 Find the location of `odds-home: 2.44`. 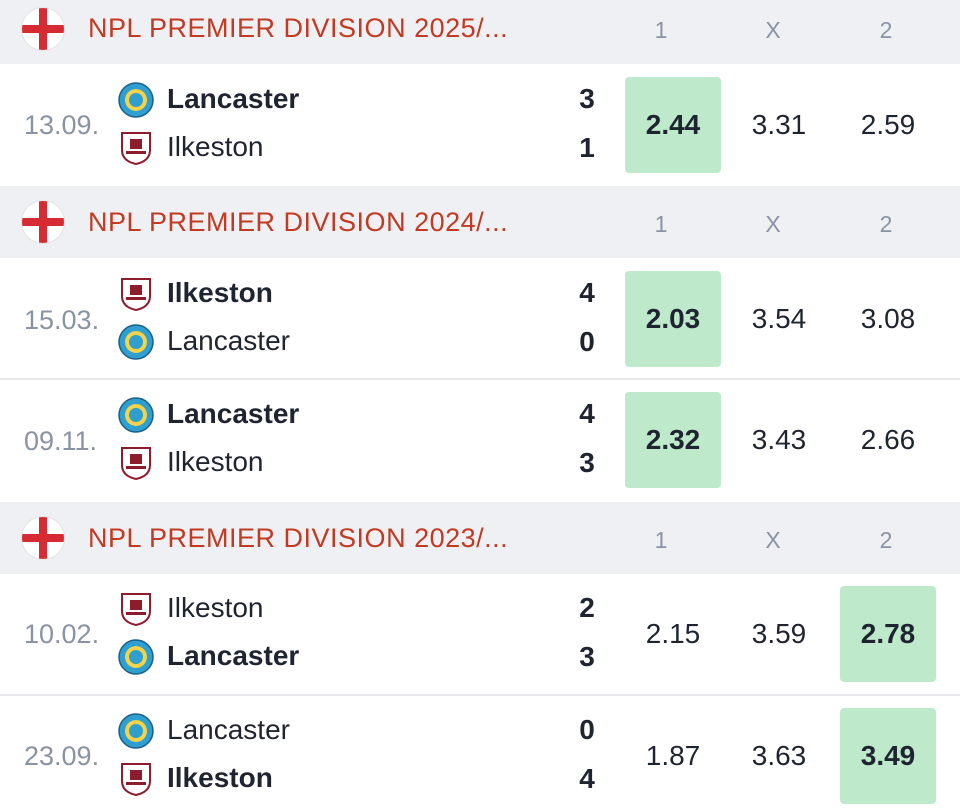

odds-home: 2.44 is located at coordinates (673, 125).